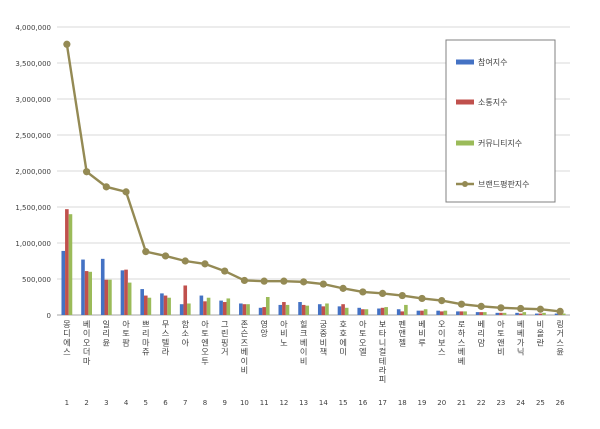 The height and width of the screenshot is (429, 600). What do you see at coordinates (126, 403) in the screenshot?
I see `x-rank-label: 4` at bounding box center [126, 403].